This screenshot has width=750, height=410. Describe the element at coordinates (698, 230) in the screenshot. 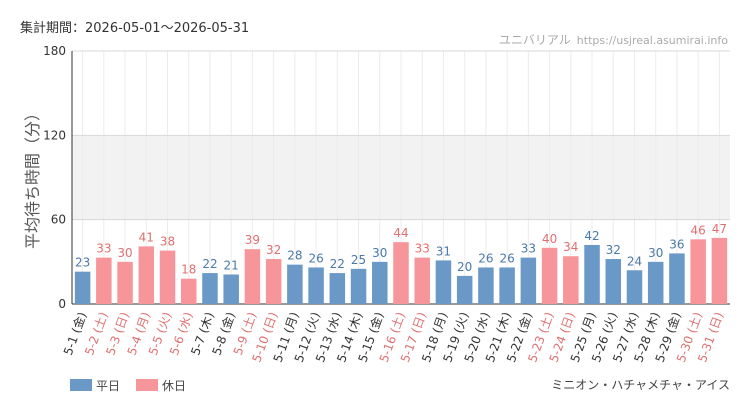

I see `bar-value-label: 46` at that location.